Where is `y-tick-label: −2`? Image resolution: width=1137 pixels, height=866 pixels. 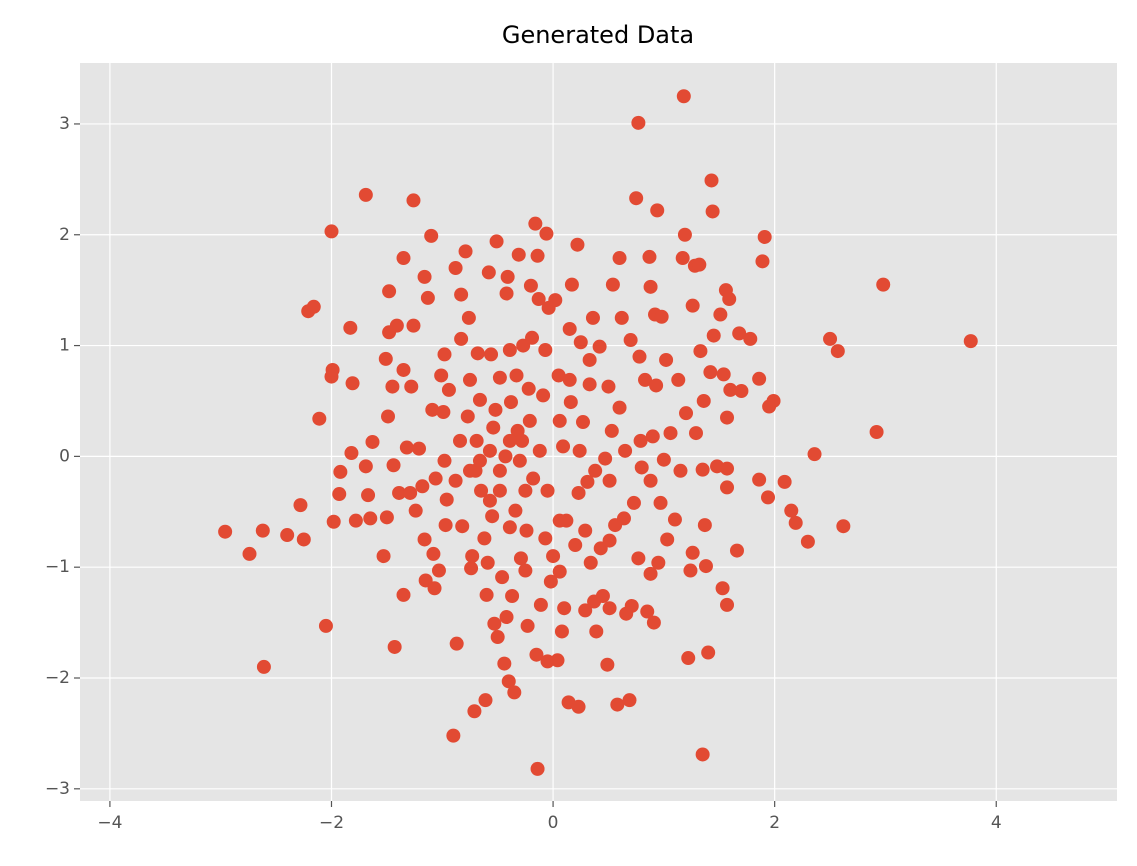 y-tick-label: −2 is located at coordinates (57, 678).